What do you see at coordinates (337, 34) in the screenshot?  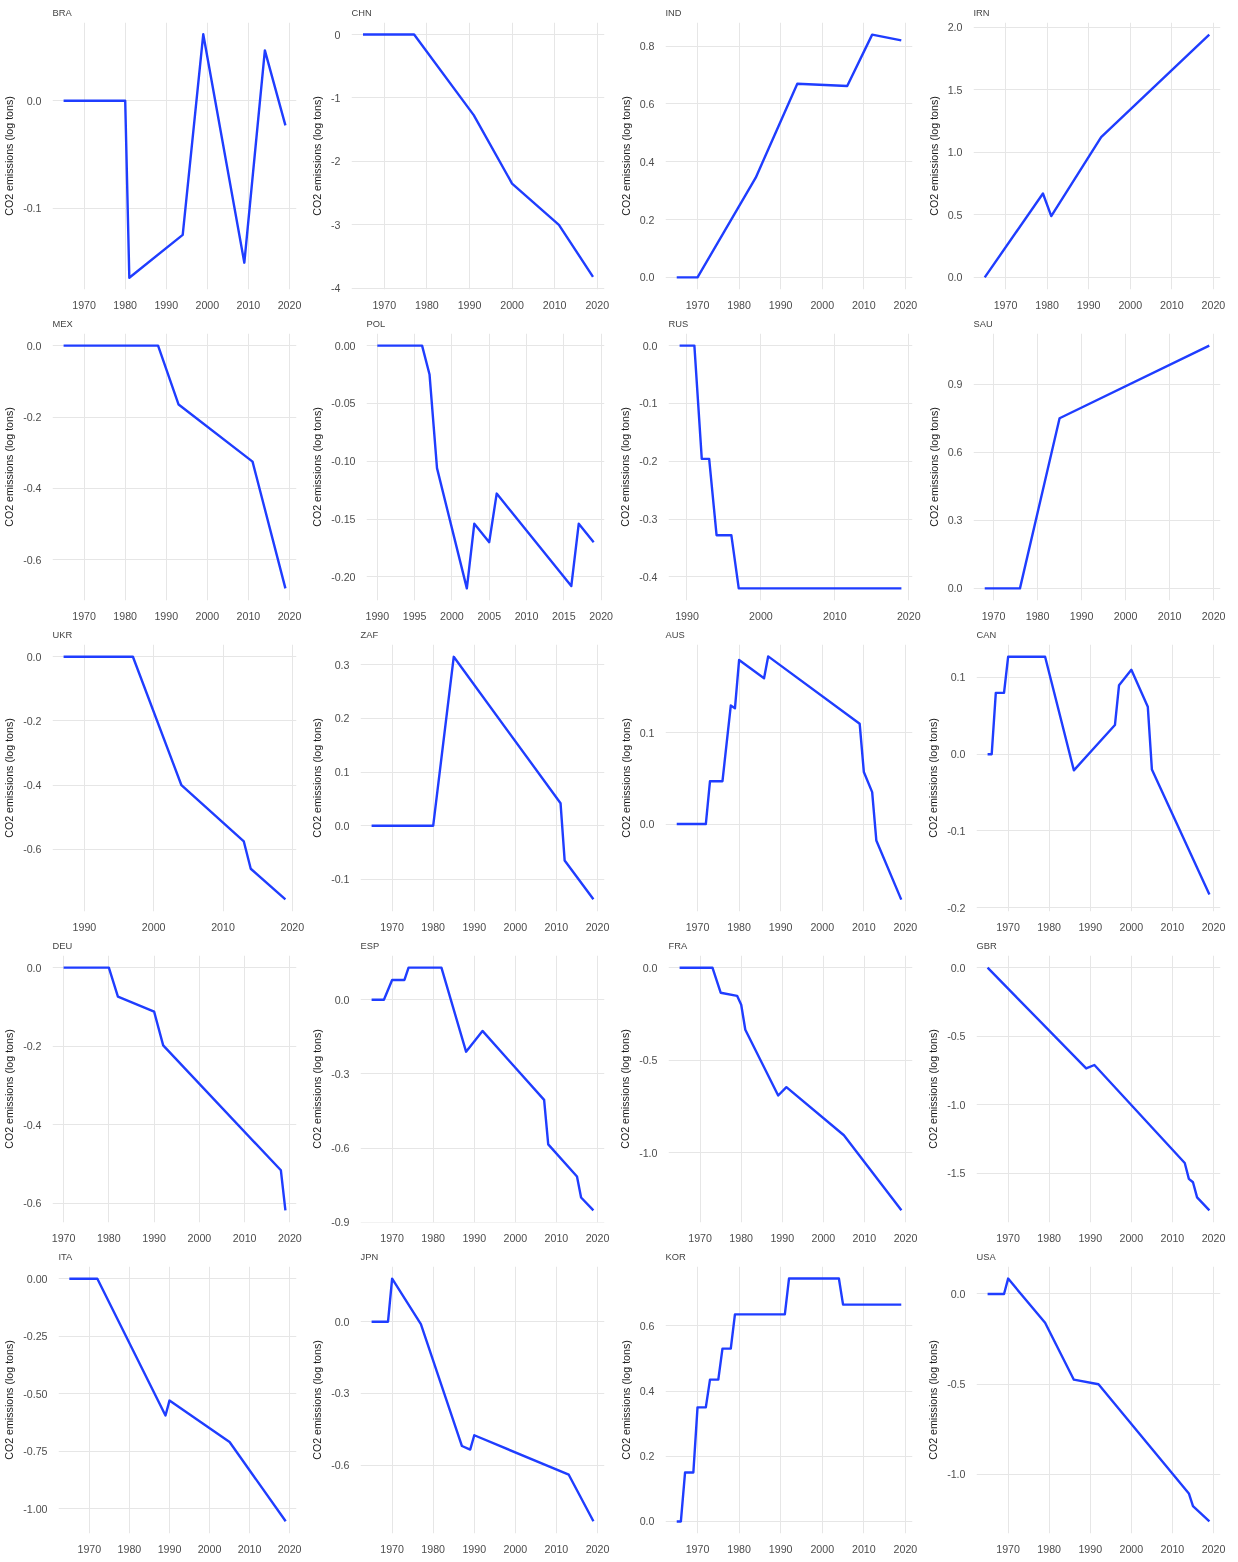 I see `y-tick-label: 0` at bounding box center [337, 34].